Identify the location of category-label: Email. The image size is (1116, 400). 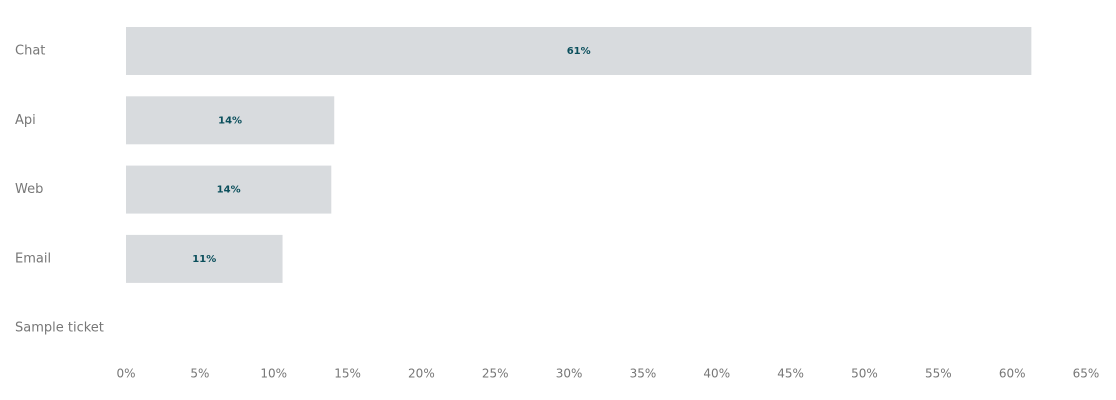
(33, 258).